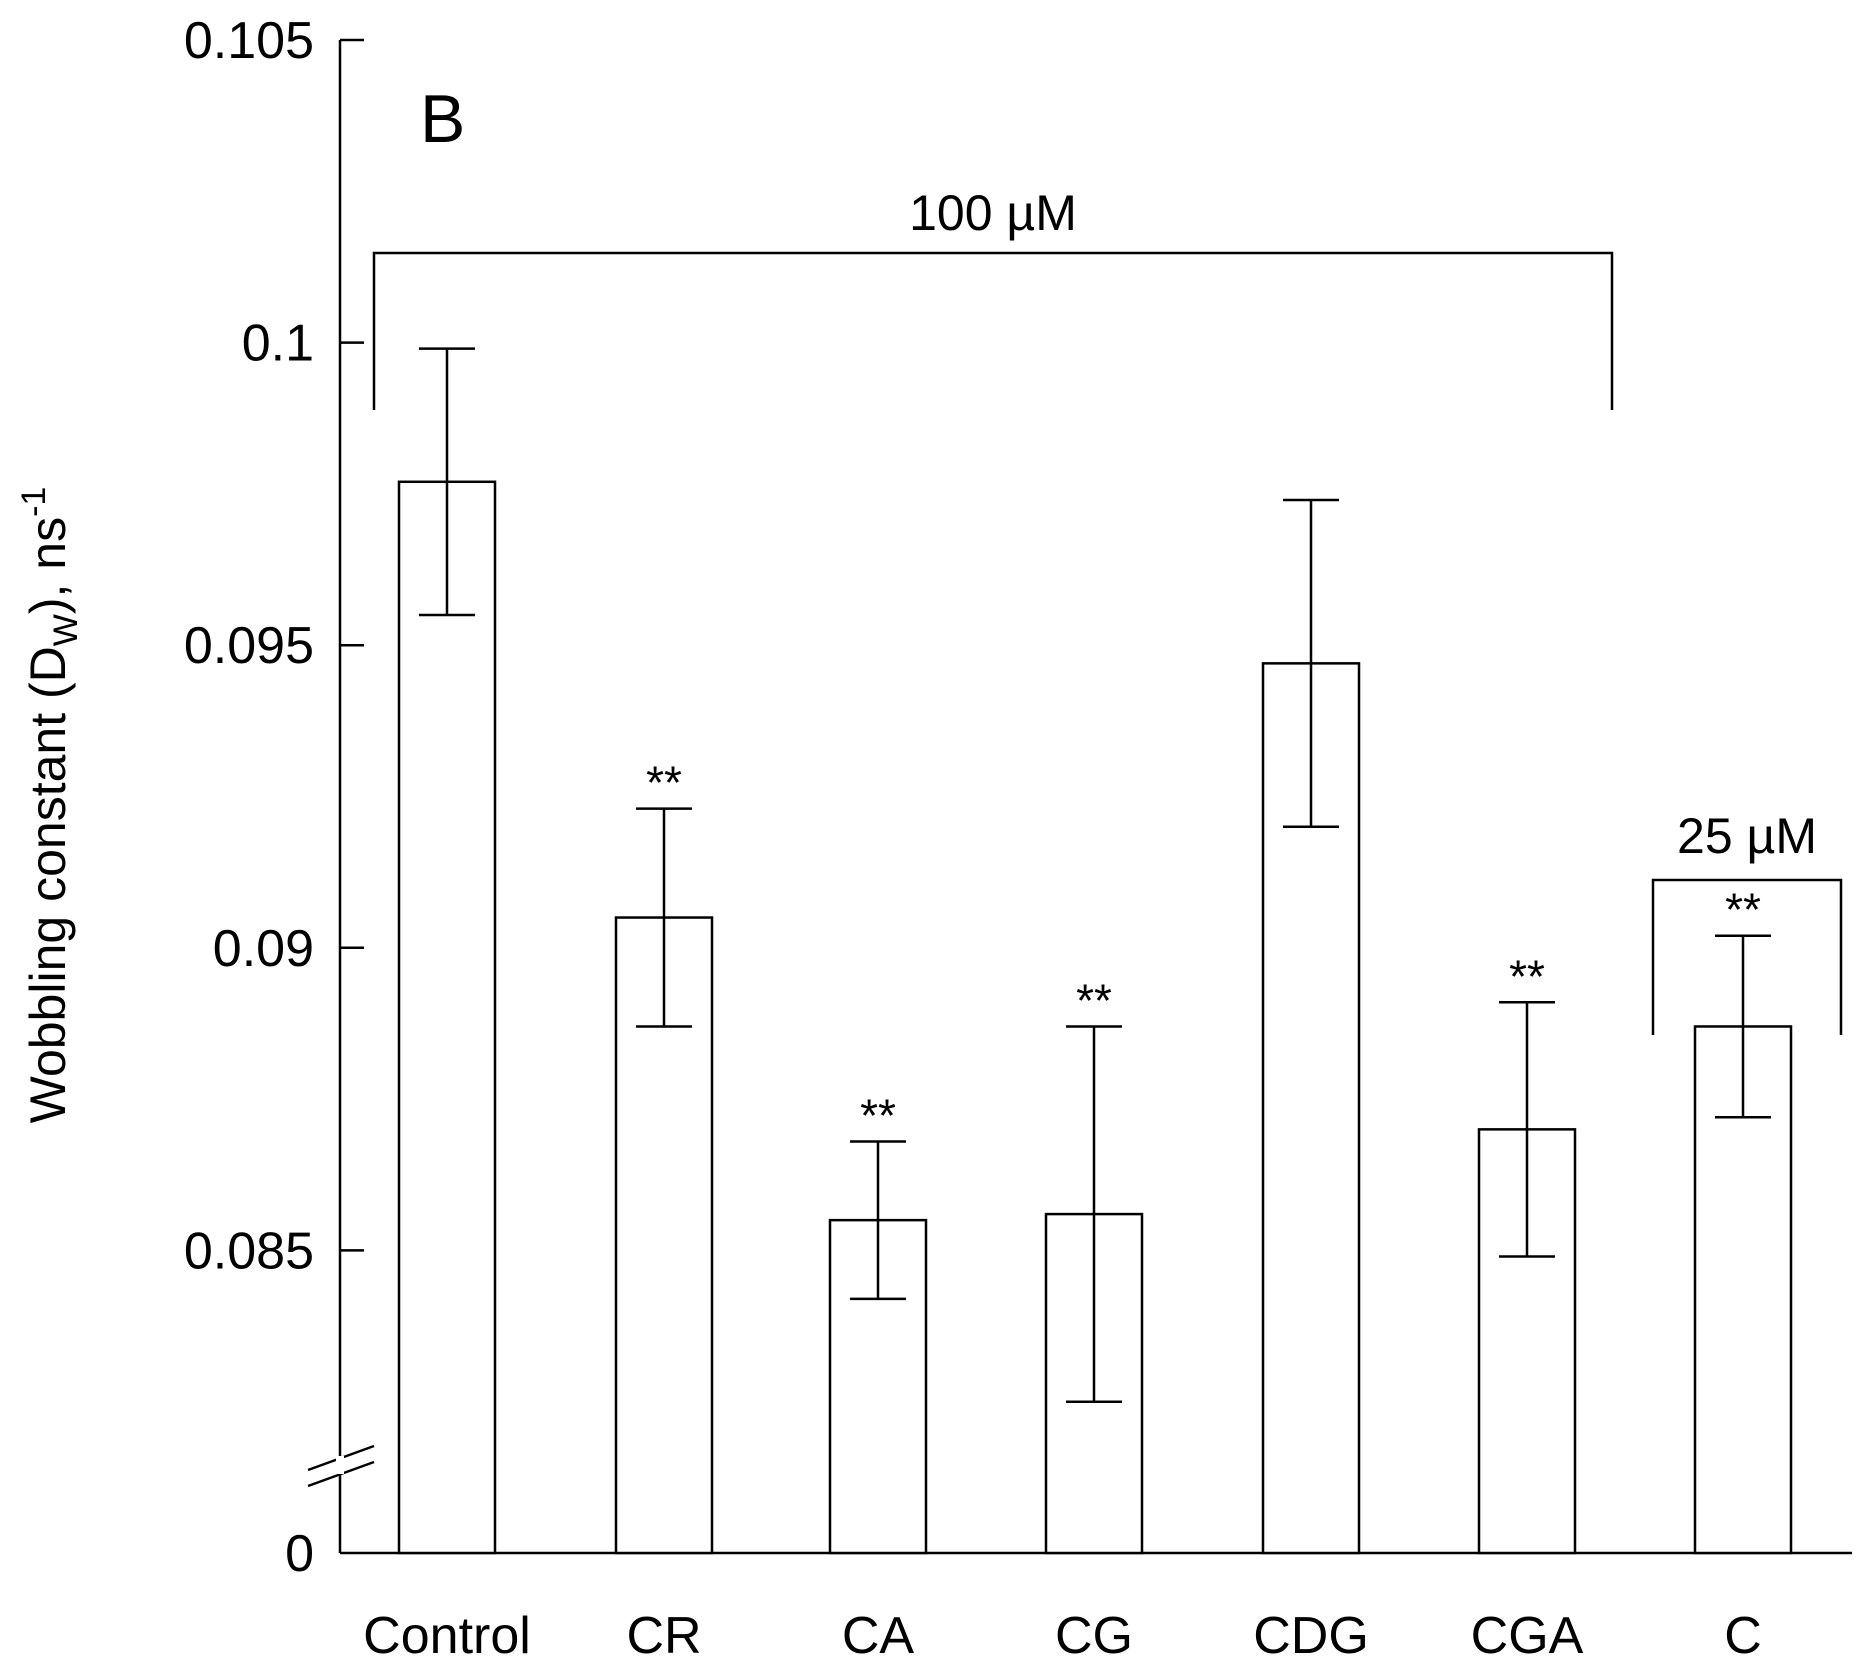 Image resolution: width=1857 pixels, height=1671 pixels. Describe the element at coordinates (299, 1554) in the screenshot. I see `y-tick-label: 0` at that location.